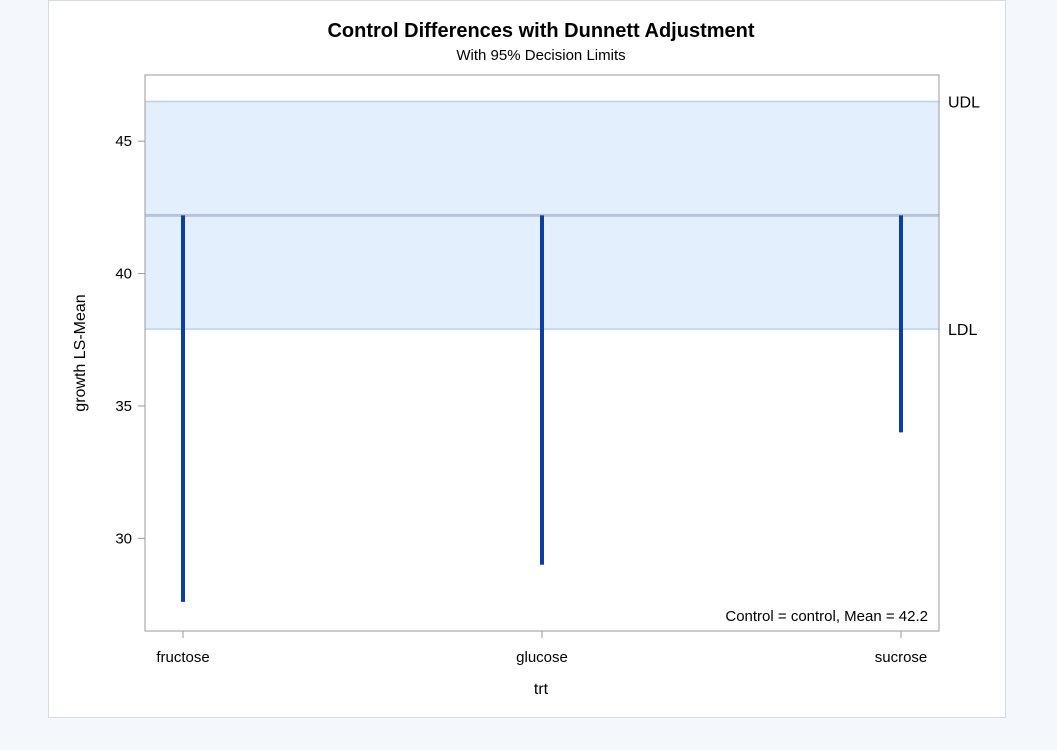 The width and height of the screenshot is (1057, 750). What do you see at coordinates (962, 330) in the screenshot?
I see `ldl-label: LDL` at bounding box center [962, 330].